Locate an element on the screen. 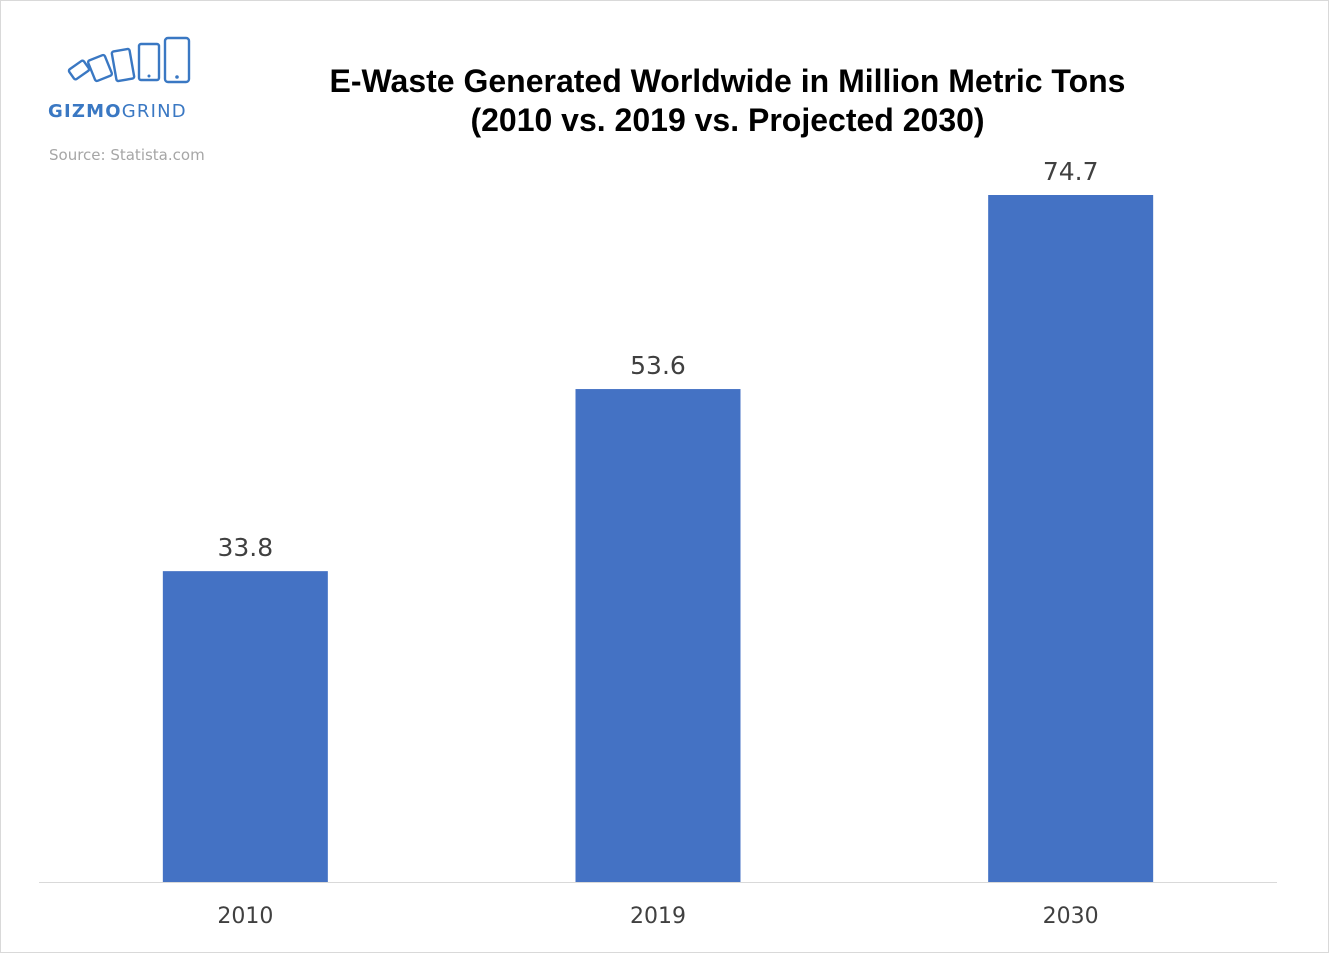 The width and height of the screenshot is (1329, 953). bar-2019 is located at coordinates (658, 635).